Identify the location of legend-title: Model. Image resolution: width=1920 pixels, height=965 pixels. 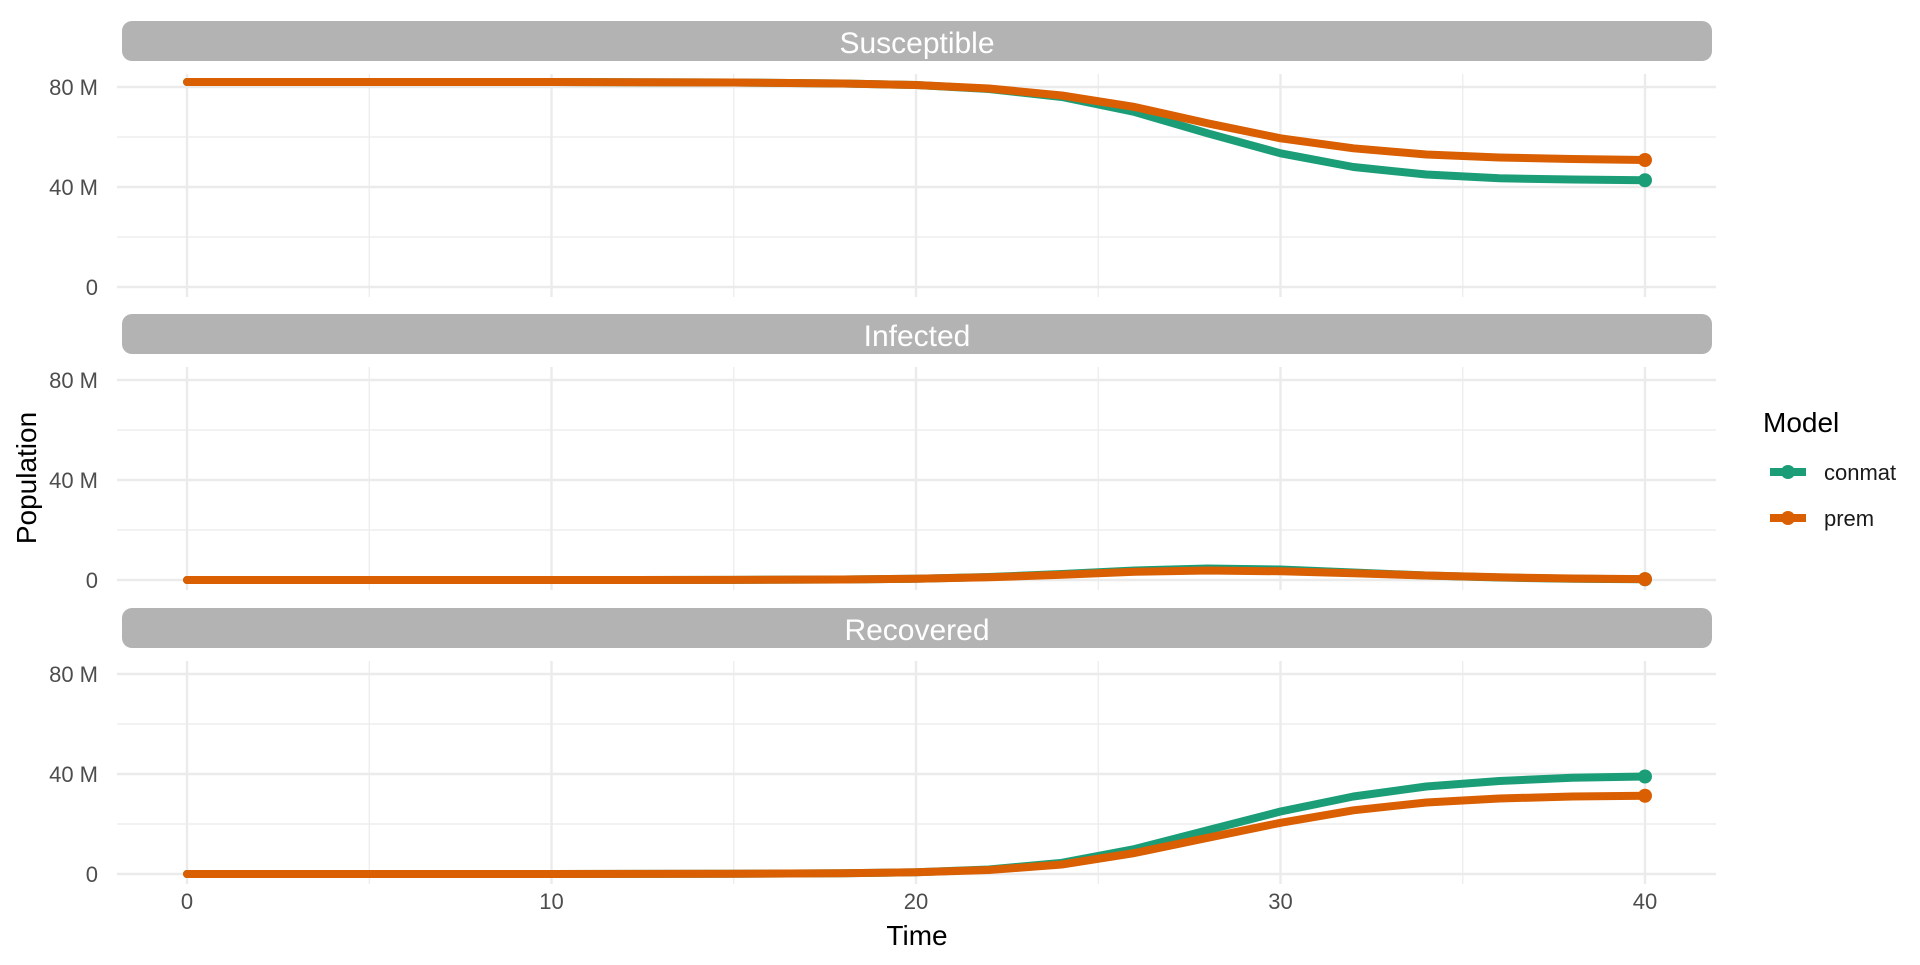
(1801, 422).